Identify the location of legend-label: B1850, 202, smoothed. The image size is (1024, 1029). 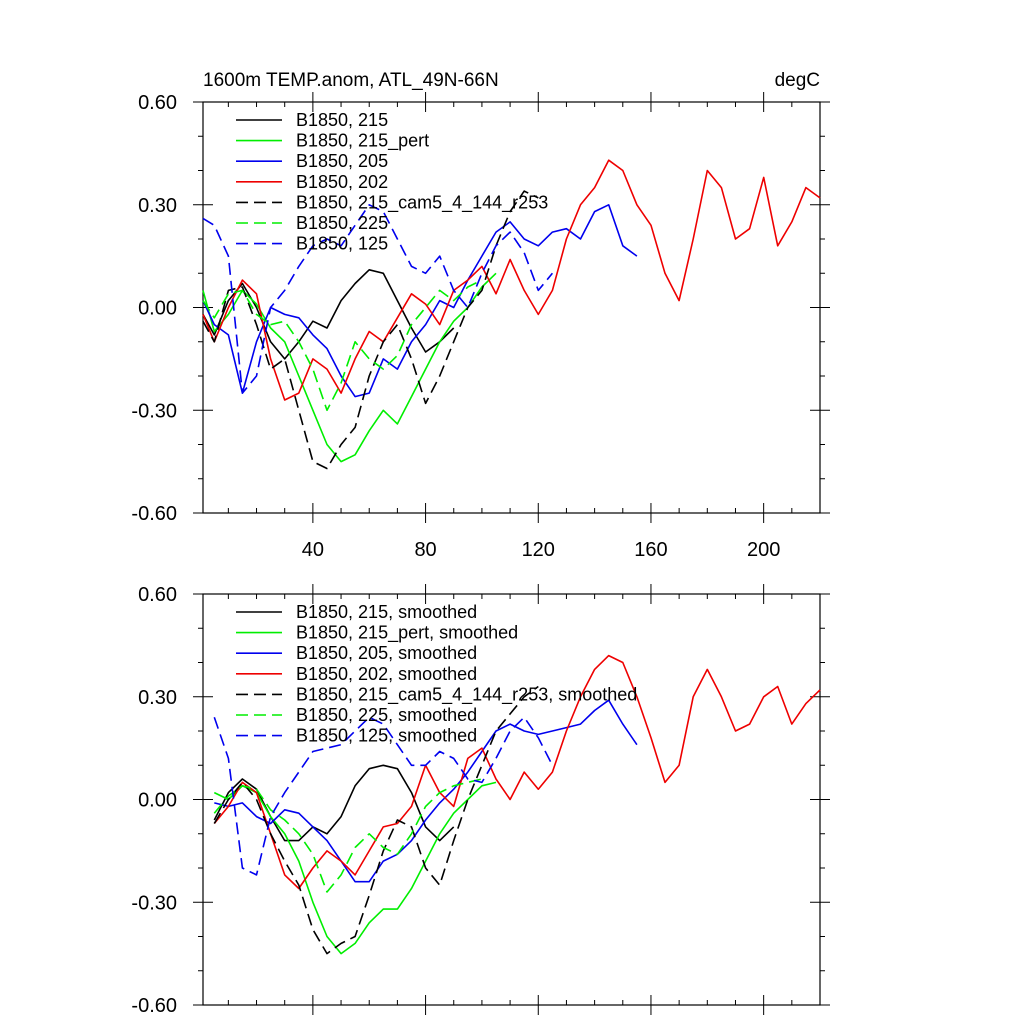
(386, 674).